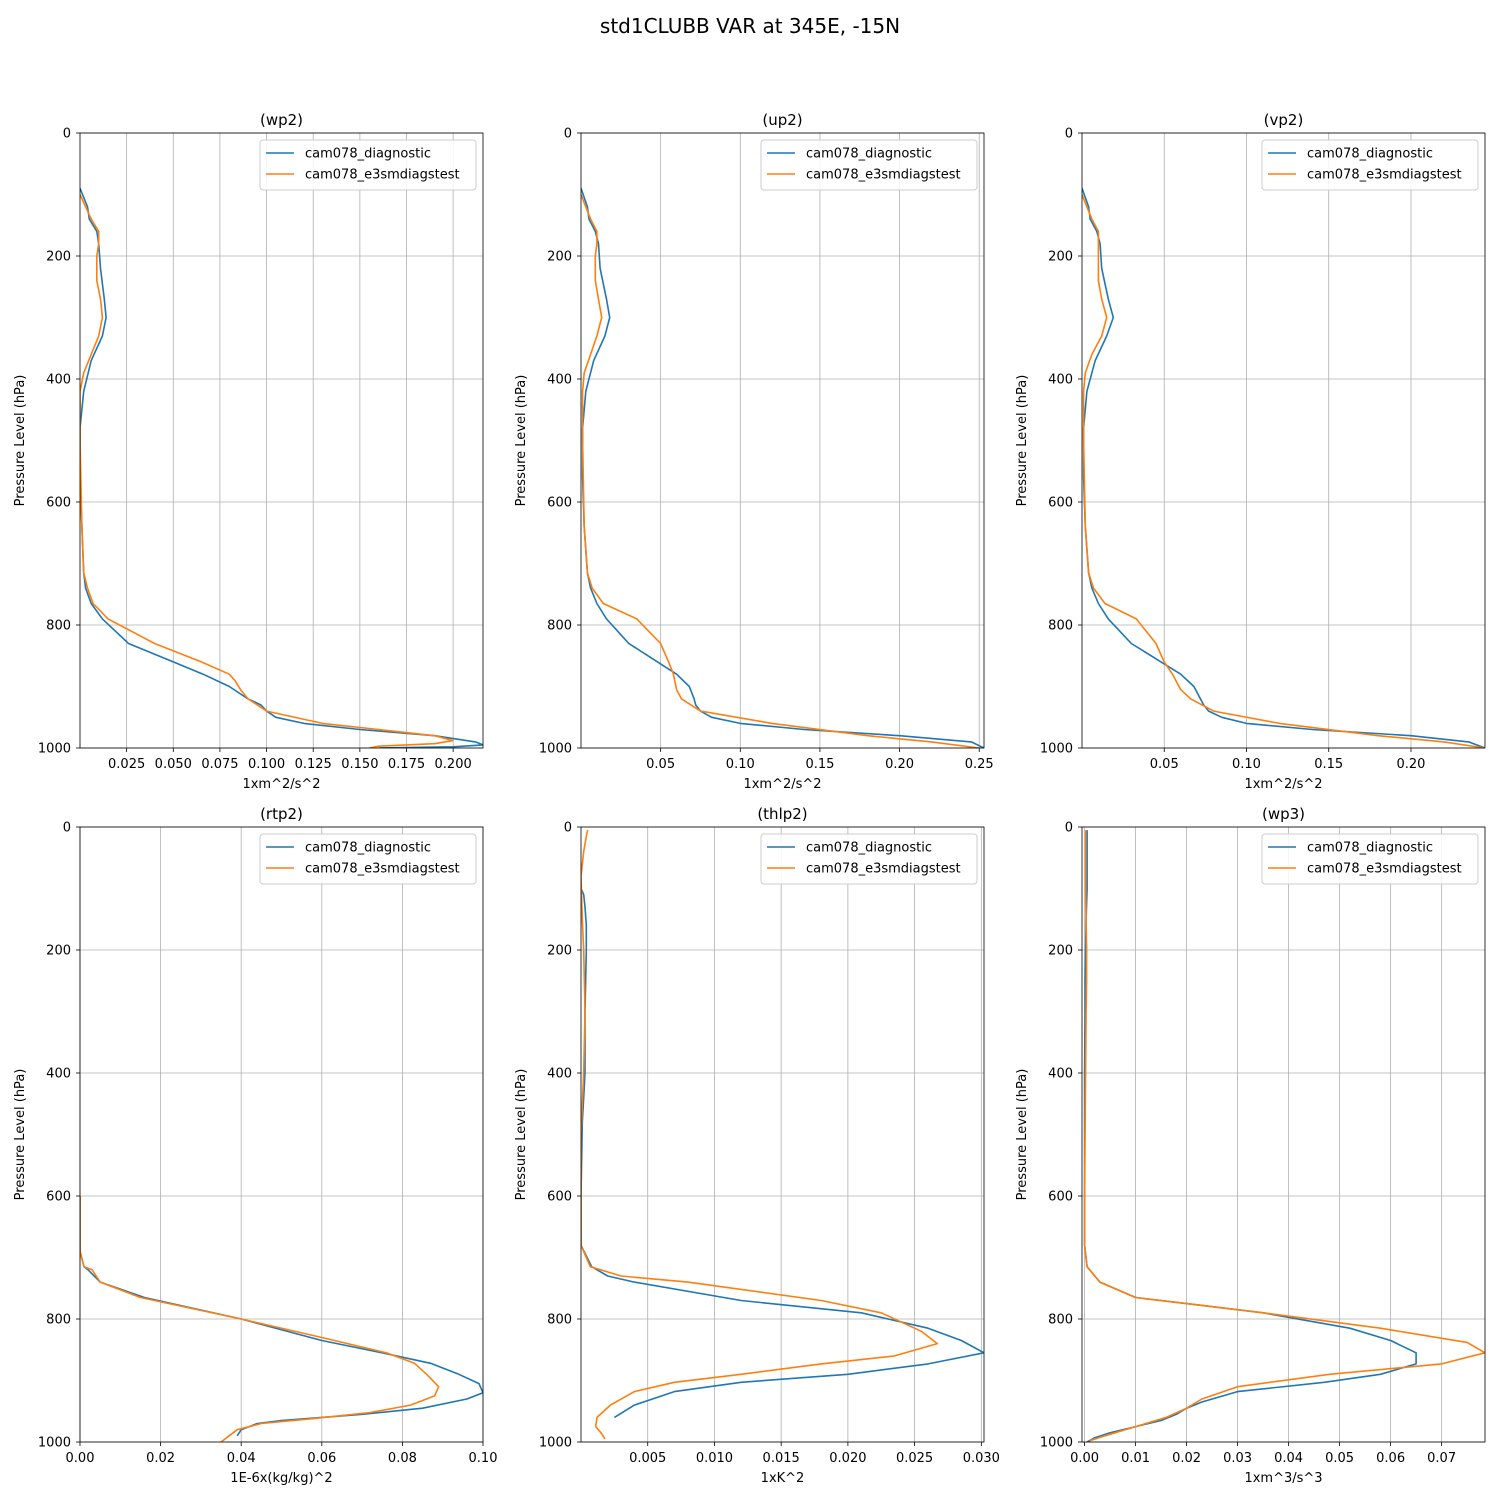  Describe the element at coordinates (783, 1478) in the screenshot. I see `x-axis-label: 1xK^2` at that location.